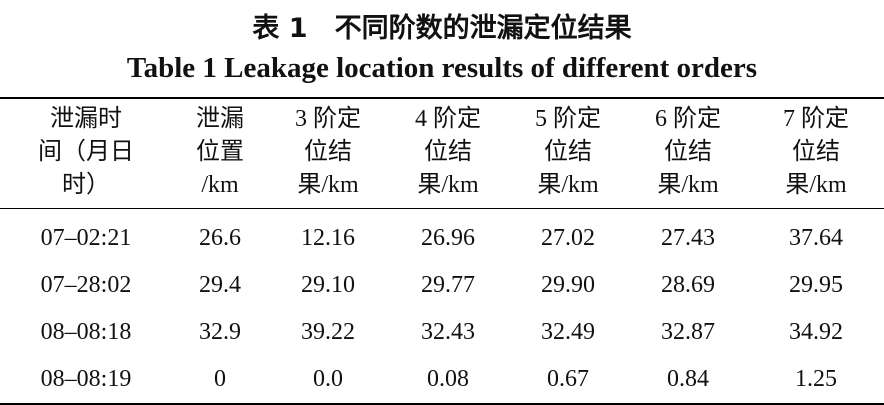 The width and height of the screenshot is (884, 405). Describe the element at coordinates (220, 285) in the screenshot. I see `data-cell: 29.4` at that location.